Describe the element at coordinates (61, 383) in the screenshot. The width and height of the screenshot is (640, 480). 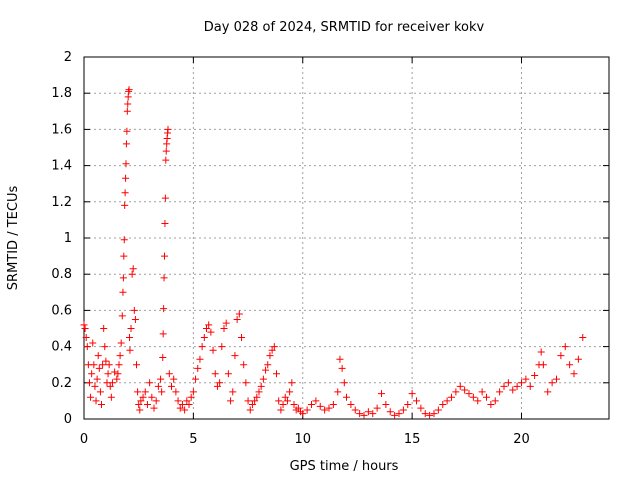
I see `y-tick-label: 0.2` at that location.